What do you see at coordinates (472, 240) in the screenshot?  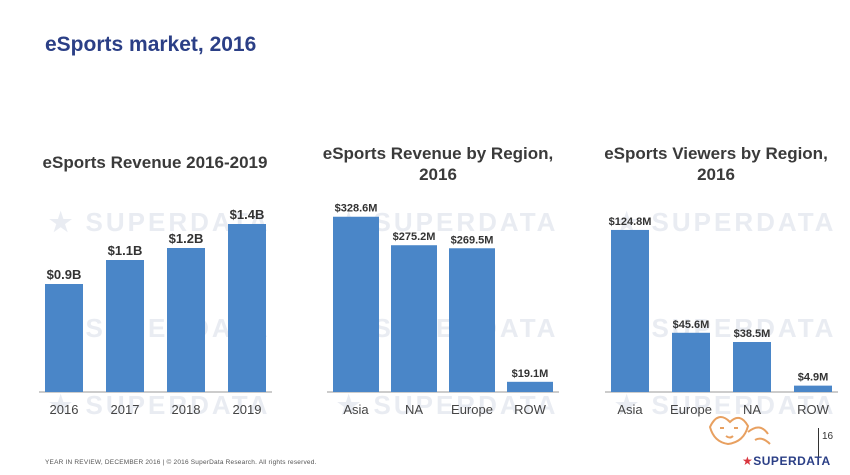 I see `data-label: $269.5M` at bounding box center [472, 240].